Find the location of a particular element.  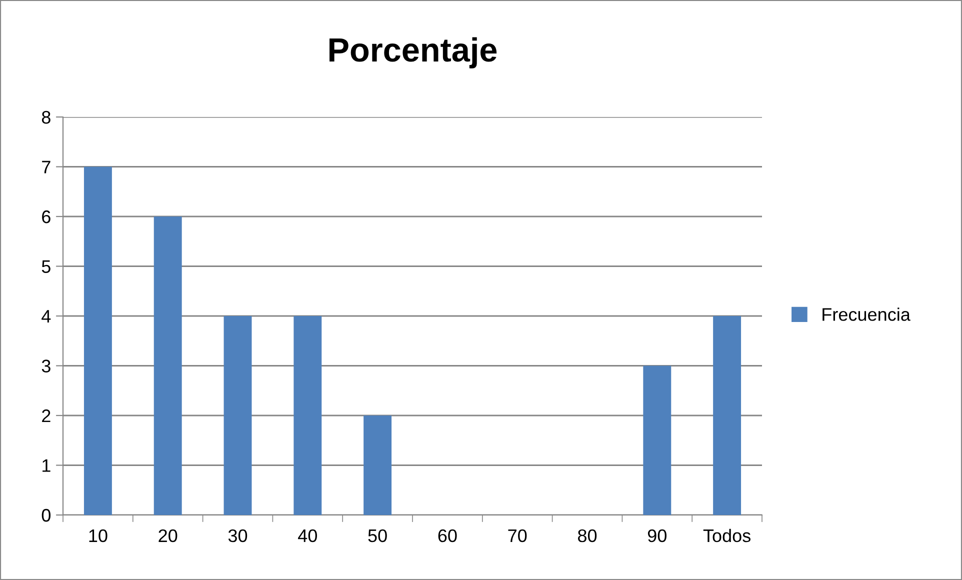

x-tick-label: 80 is located at coordinates (587, 535).